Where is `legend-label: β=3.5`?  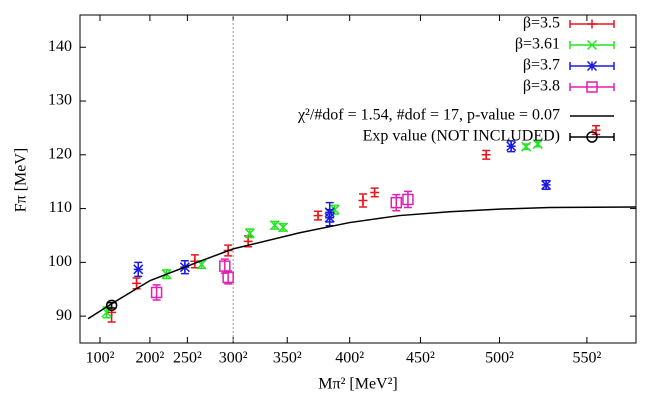 legend-label: β=3.5 is located at coordinates (541, 23).